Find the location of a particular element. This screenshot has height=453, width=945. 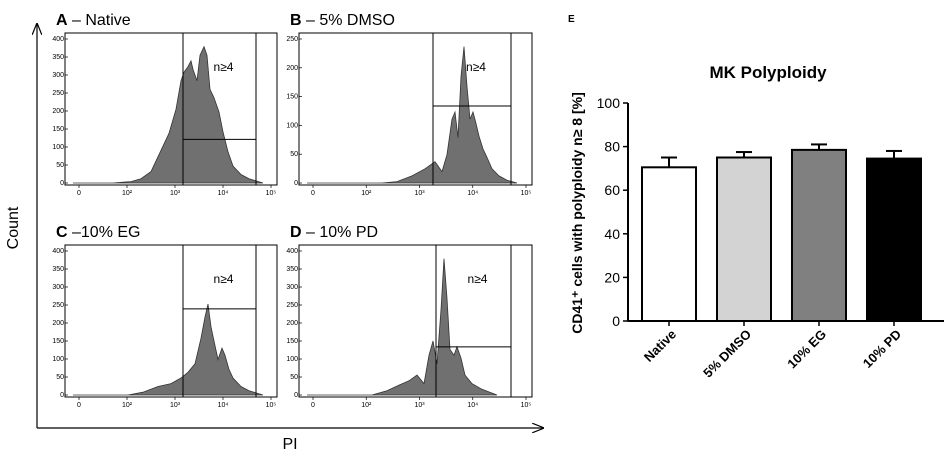

x-tick-label: 10% PD is located at coordinates (882, 349).